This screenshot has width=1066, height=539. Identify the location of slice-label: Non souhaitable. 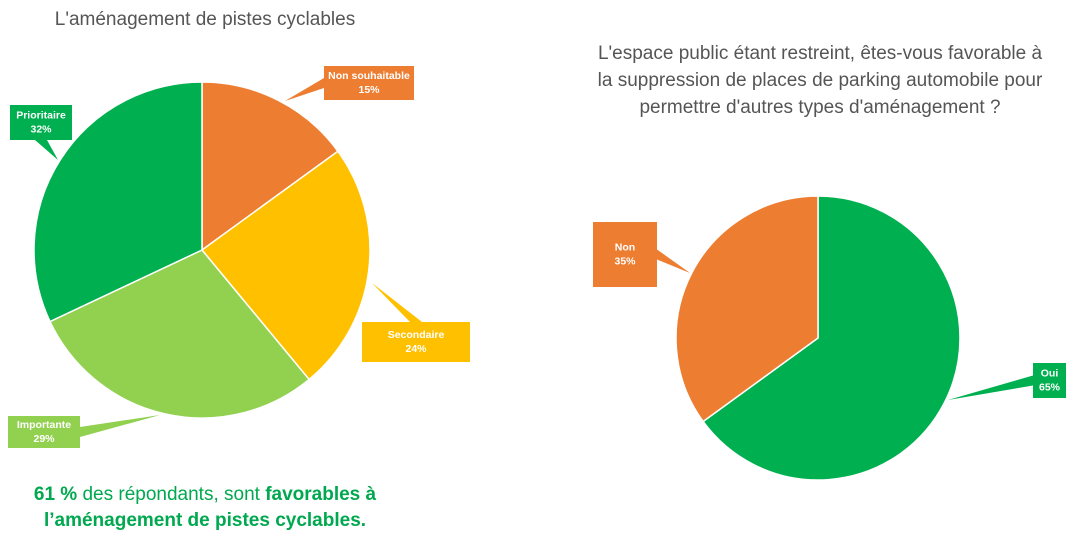
(369, 76).